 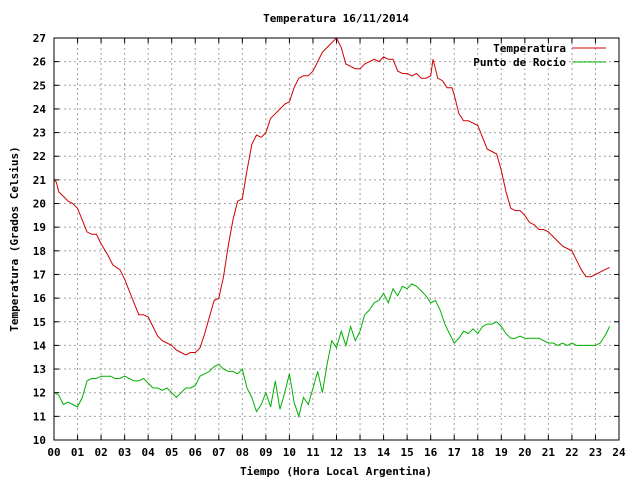 I want to click on x-tick-label: 00, so click(x=53, y=452).